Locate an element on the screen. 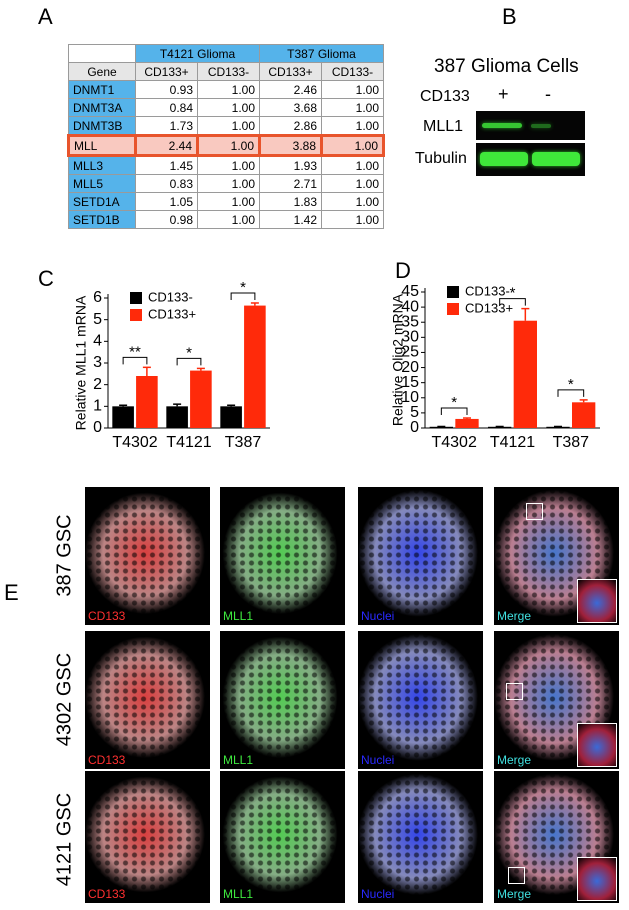 The image size is (629, 910). x-tick-label: T387 is located at coordinates (243, 442).